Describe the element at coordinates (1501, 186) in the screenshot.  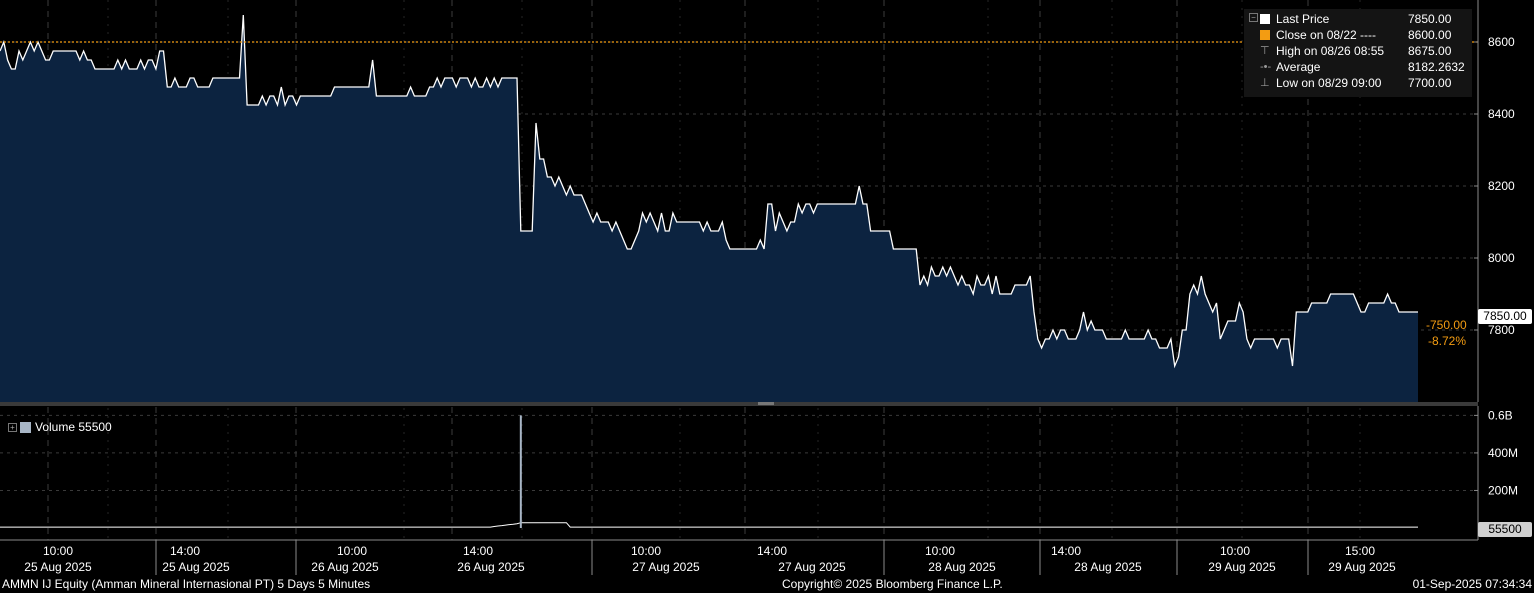
I see `price-tick-label: 8200` at that location.